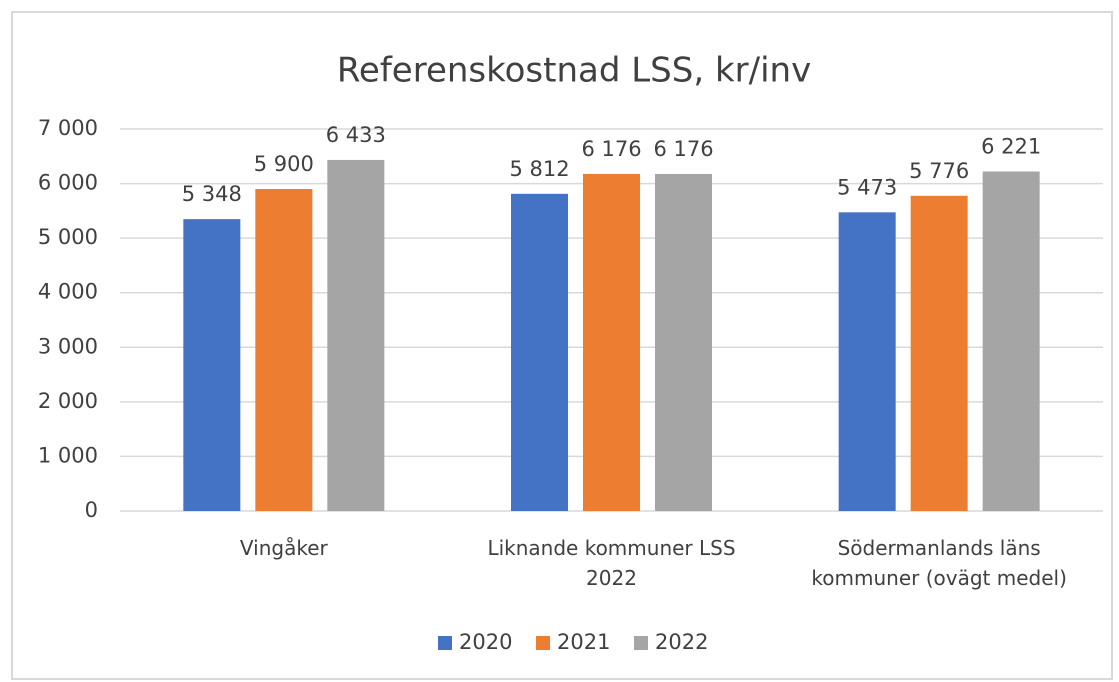 This screenshot has width=1119, height=682. Describe the element at coordinates (68, 455) in the screenshot. I see `y-tick-label: 1 000` at that location.